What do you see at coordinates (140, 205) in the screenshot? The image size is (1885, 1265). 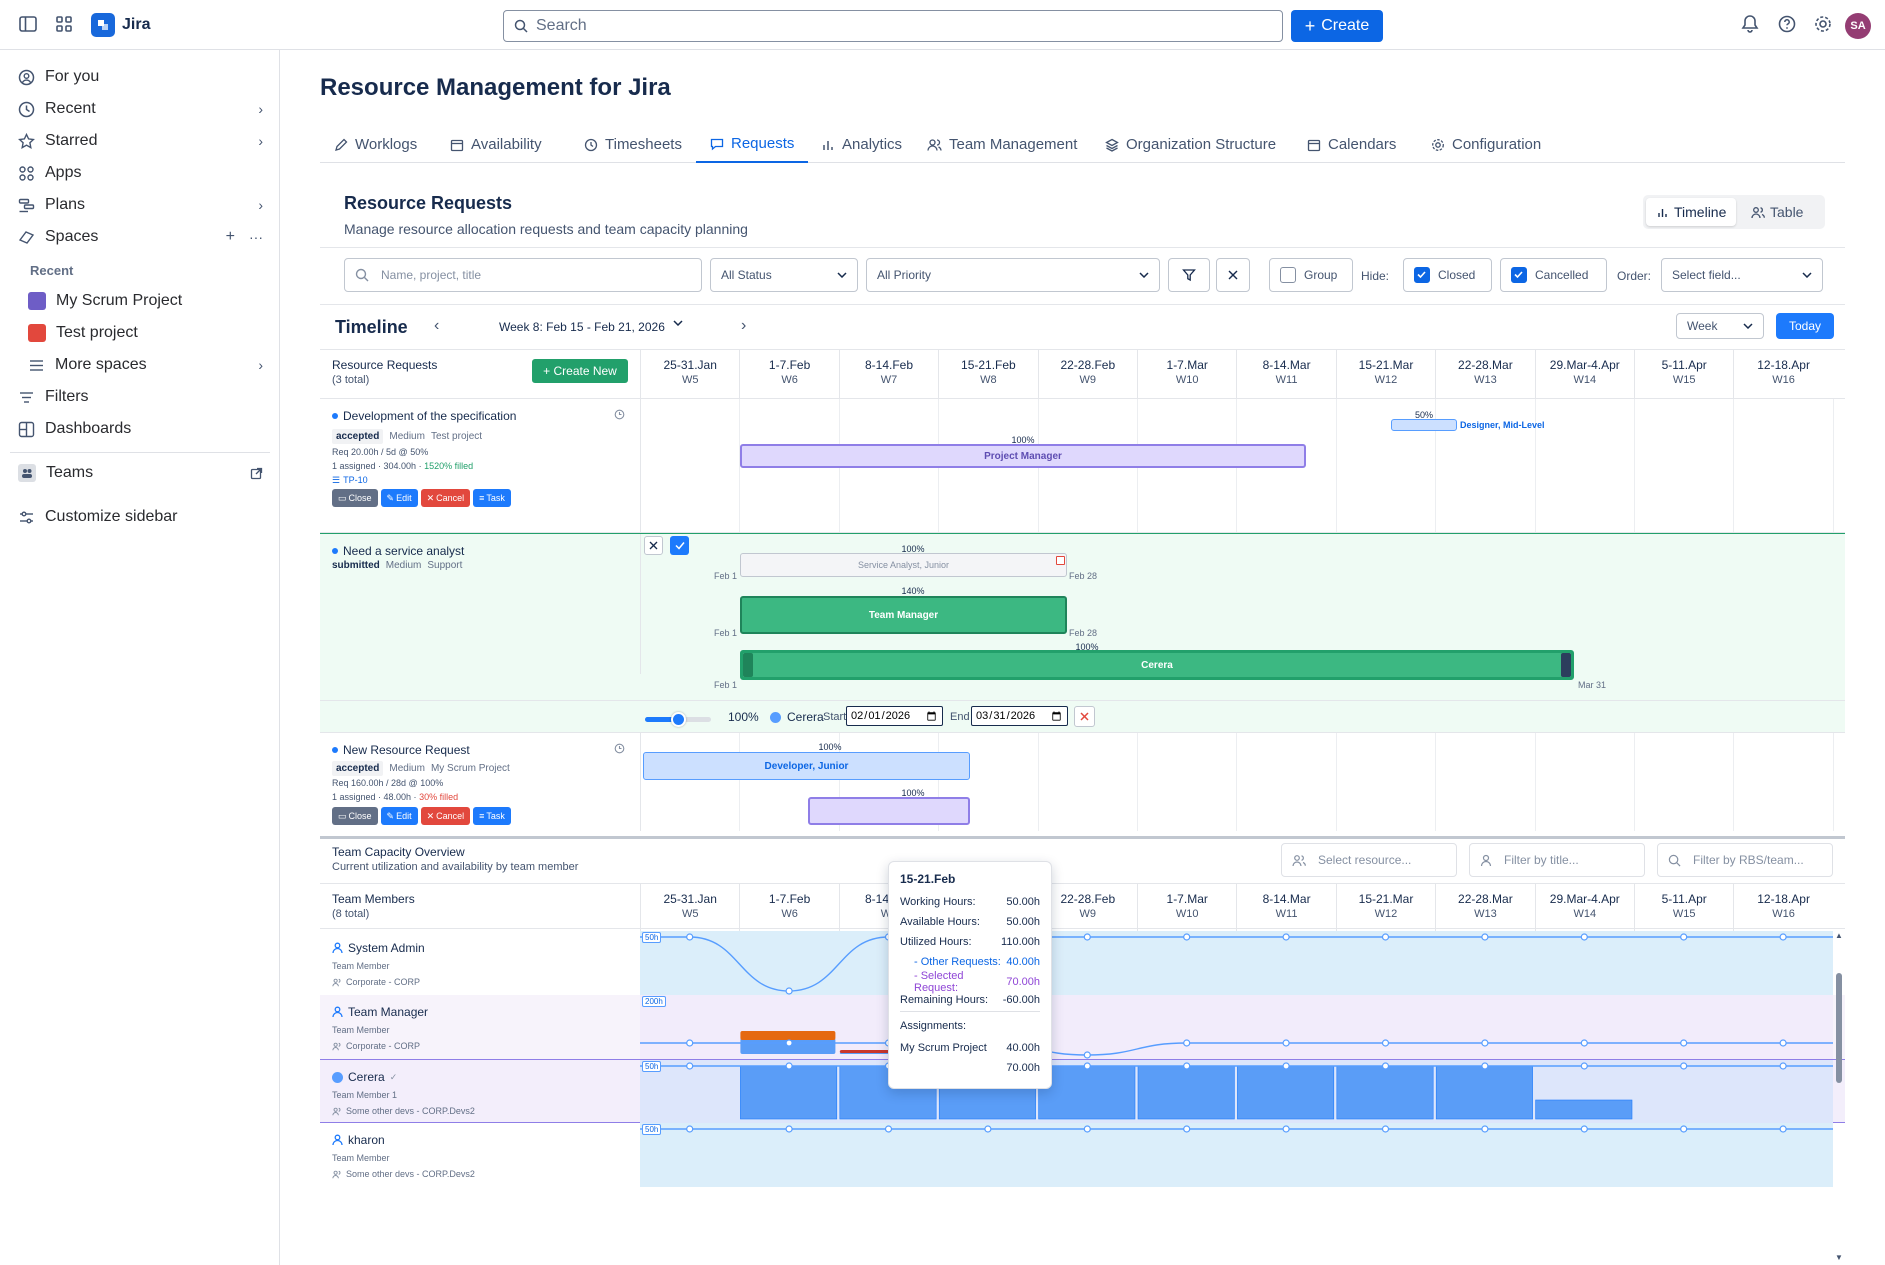 I see `sidebar-item-plans: Plans ›` at bounding box center [140, 205].